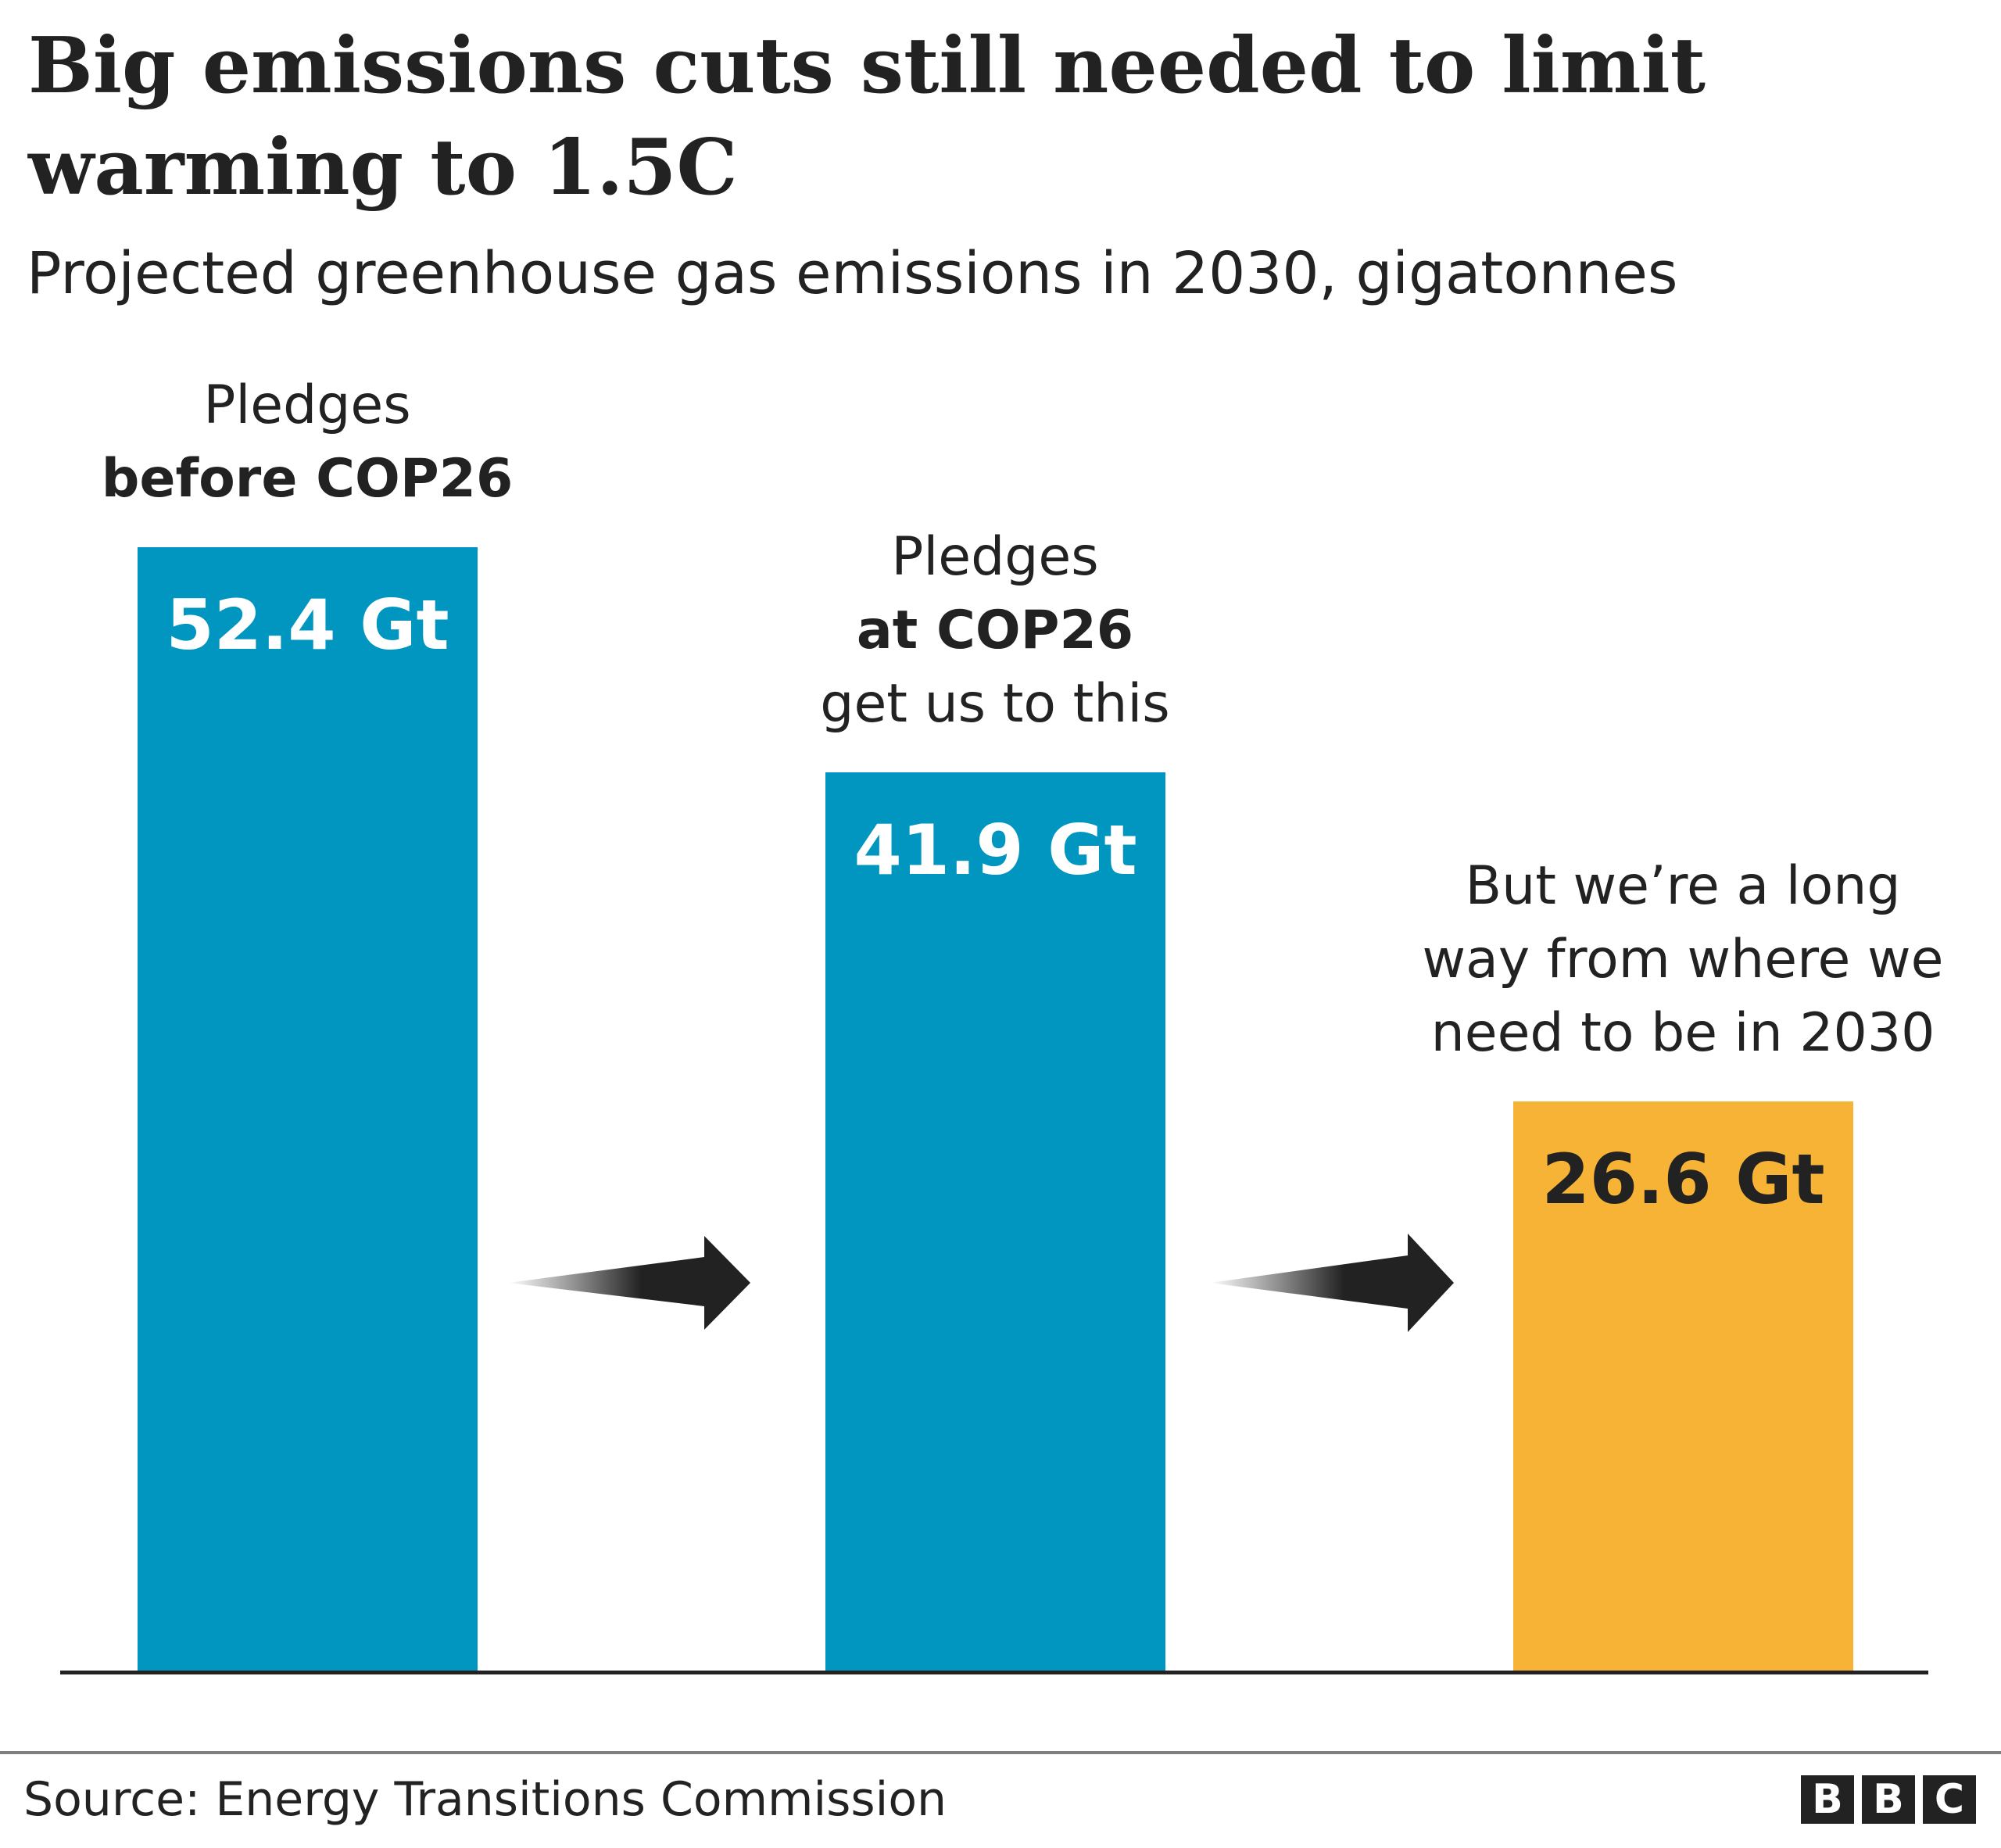 This screenshot has height=1848, width=2001. I want to click on annotation-line: get us to this, so click(995, 704).